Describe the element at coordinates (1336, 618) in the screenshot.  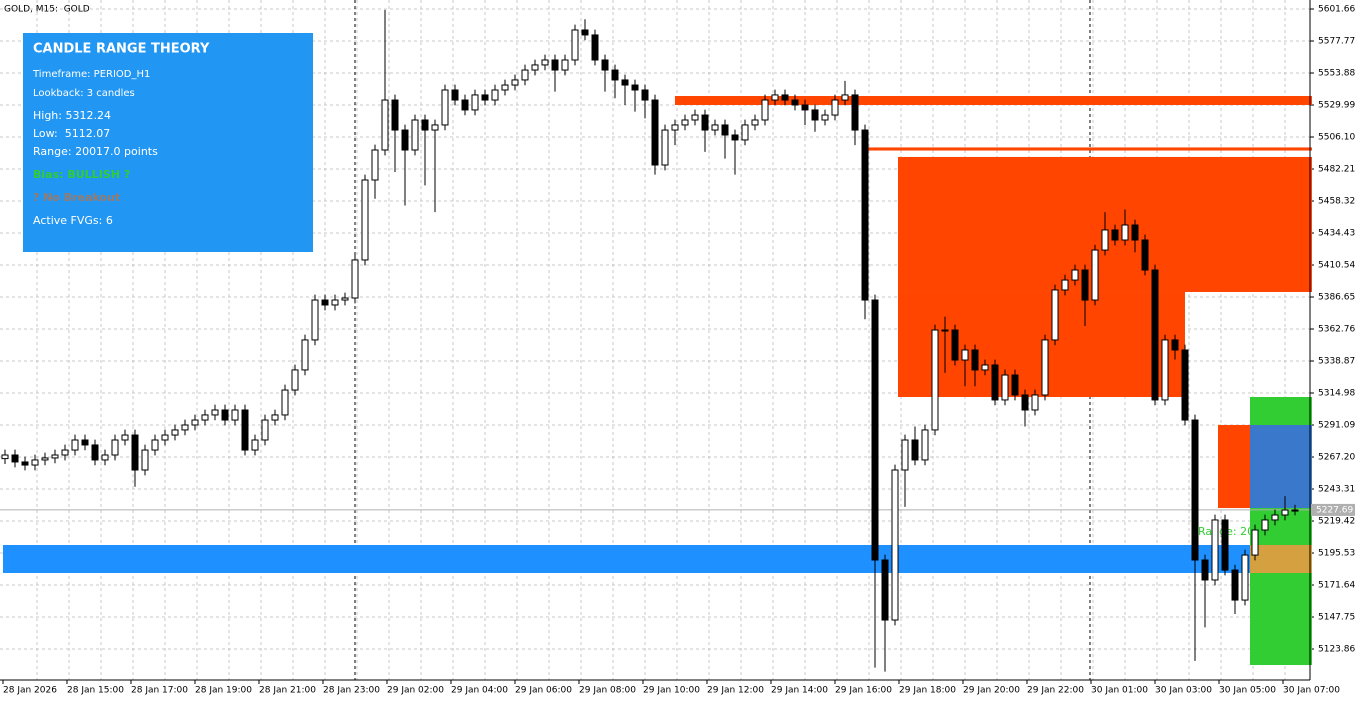
I see `y-tick-label: 5147.75` at that location.